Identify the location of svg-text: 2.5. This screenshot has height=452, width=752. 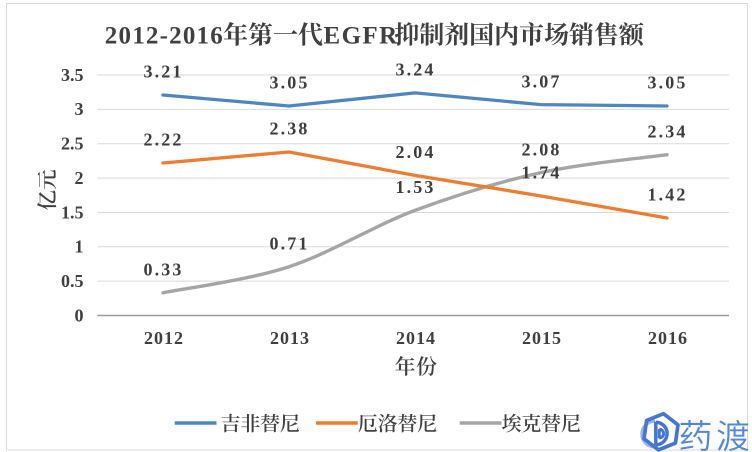
(72, 144).